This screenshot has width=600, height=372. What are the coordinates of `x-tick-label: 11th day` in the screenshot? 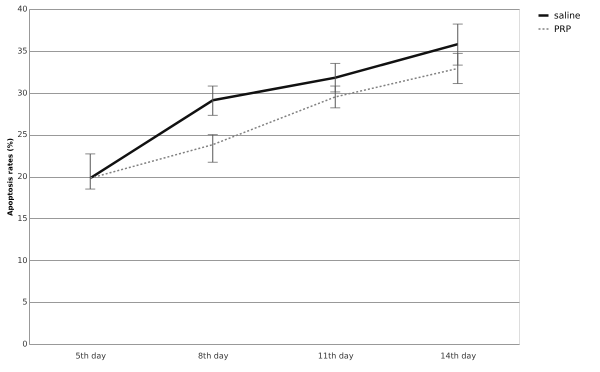 It's located at (336, 356).